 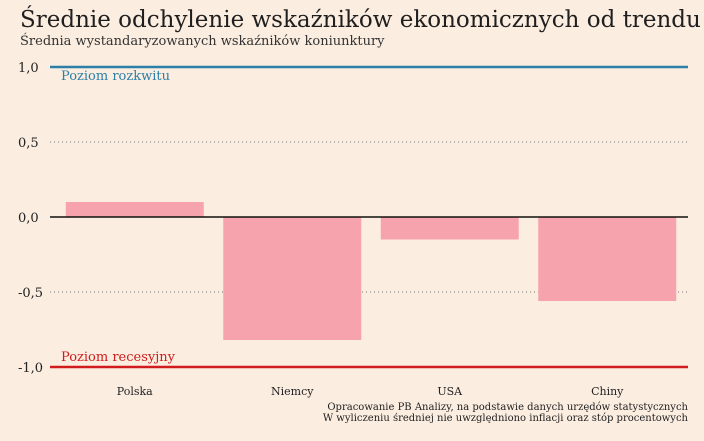 I want to click on x-tick-label: USA, so click(x=450, y=391).